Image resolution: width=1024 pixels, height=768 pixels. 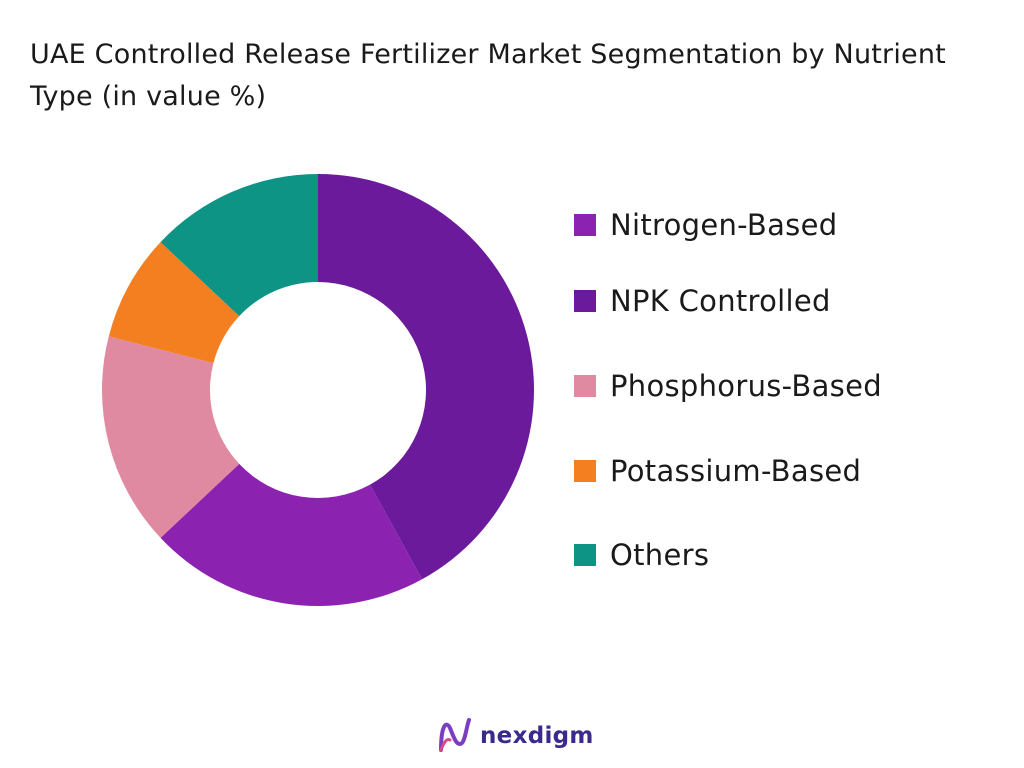 I want to click on legend-label: Nitrogen-Based, so click(x=724, y=225).